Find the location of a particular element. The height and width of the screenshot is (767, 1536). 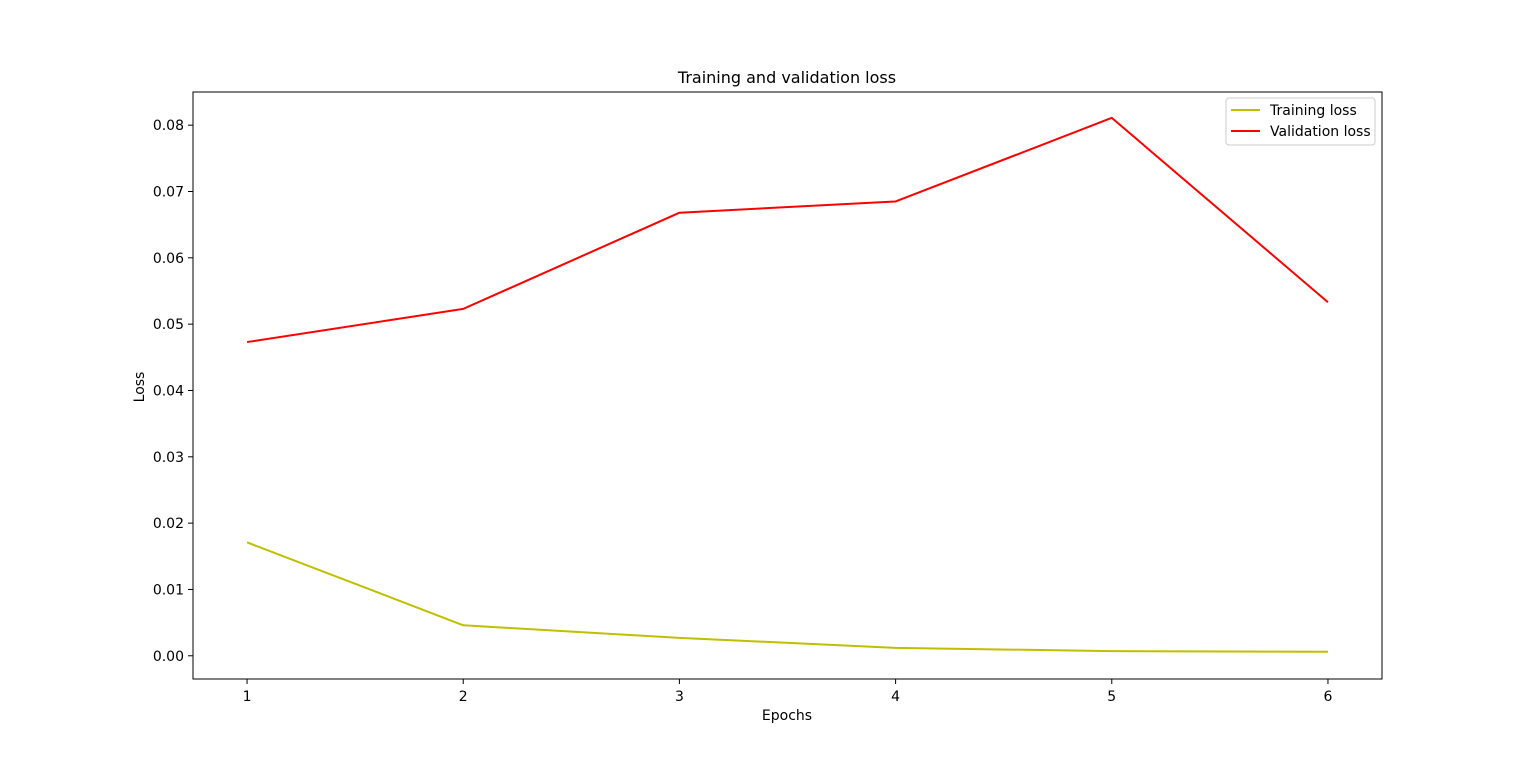

y-tick-label: 0.05 is located at coordinates (168, 325).